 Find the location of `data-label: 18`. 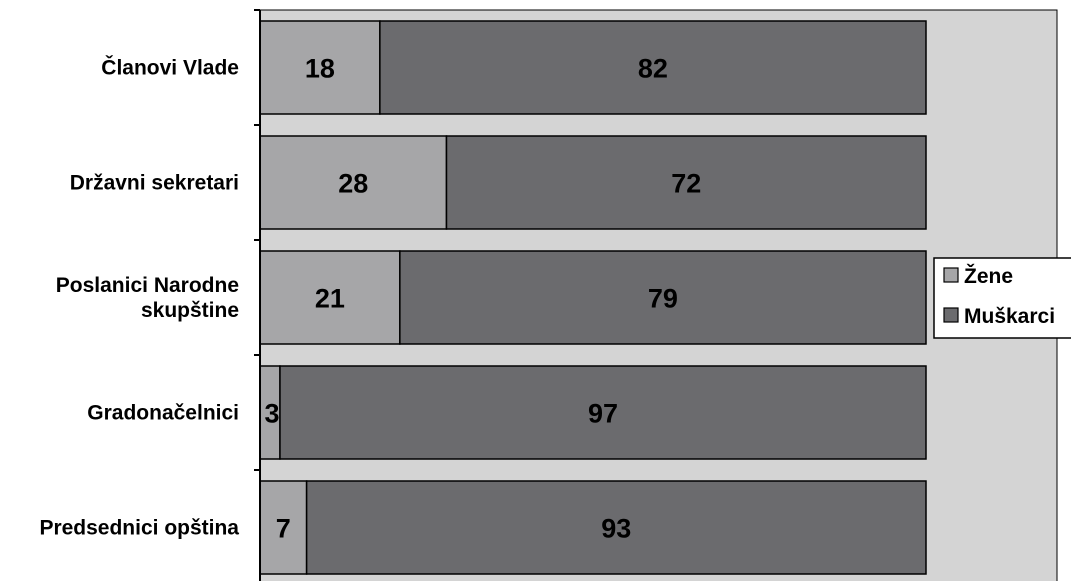

data-label: 18 is located at coordinates (320, 69).